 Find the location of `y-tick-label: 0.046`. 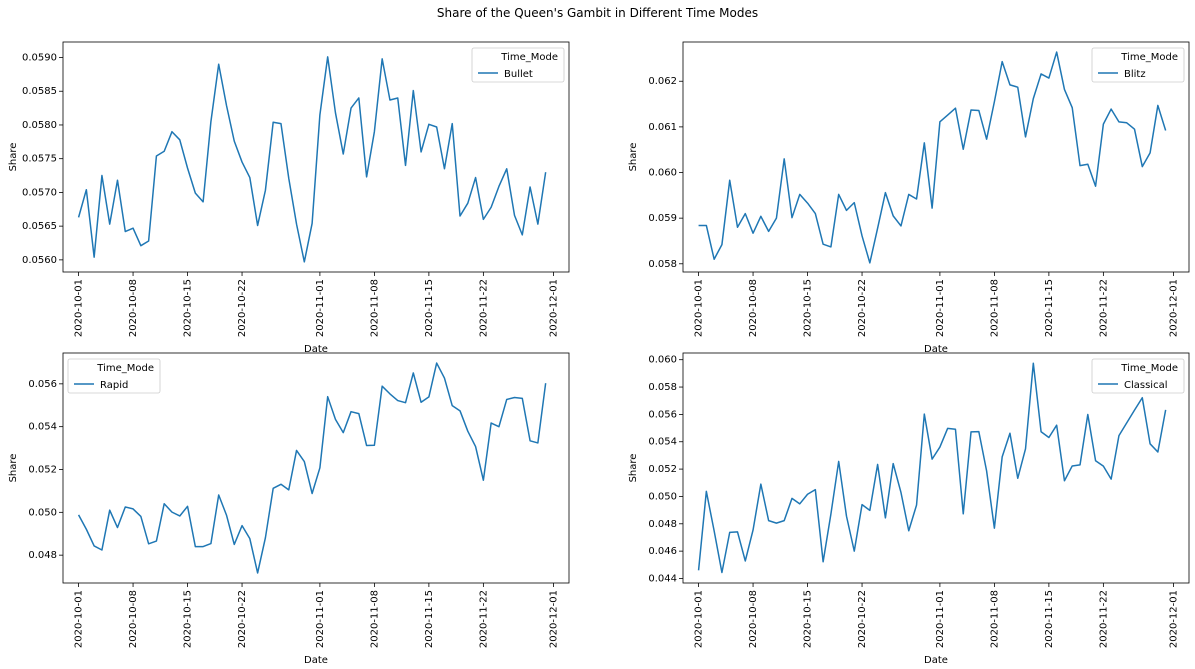

y-tick-label: 0.046 is located at coordinates (662, 551).